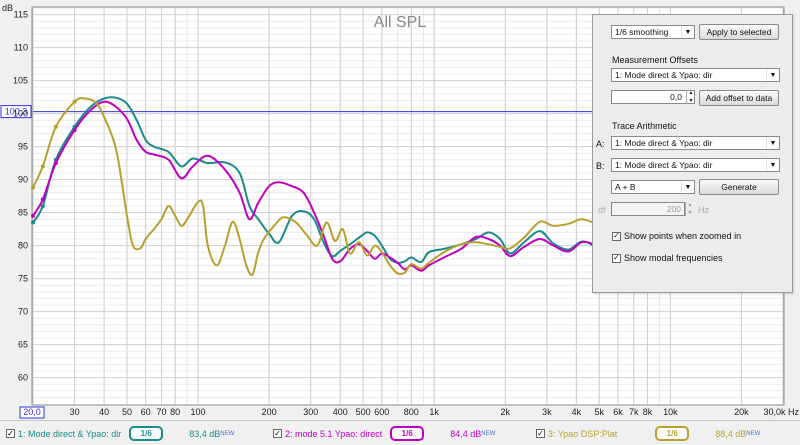  What do you see at coordinates (618, 412) in the screenshot?
I see `x-tick-label: 6k` at bounding box center [618, 412].